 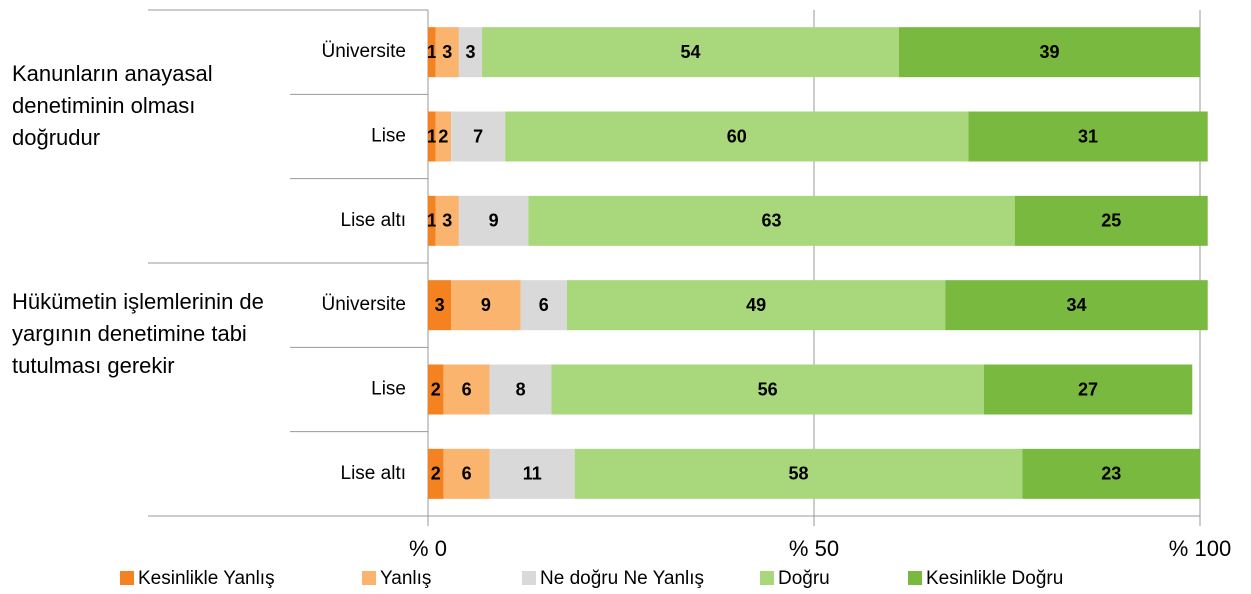 I want to click on data-label: 49, so click(x=756, y=305).